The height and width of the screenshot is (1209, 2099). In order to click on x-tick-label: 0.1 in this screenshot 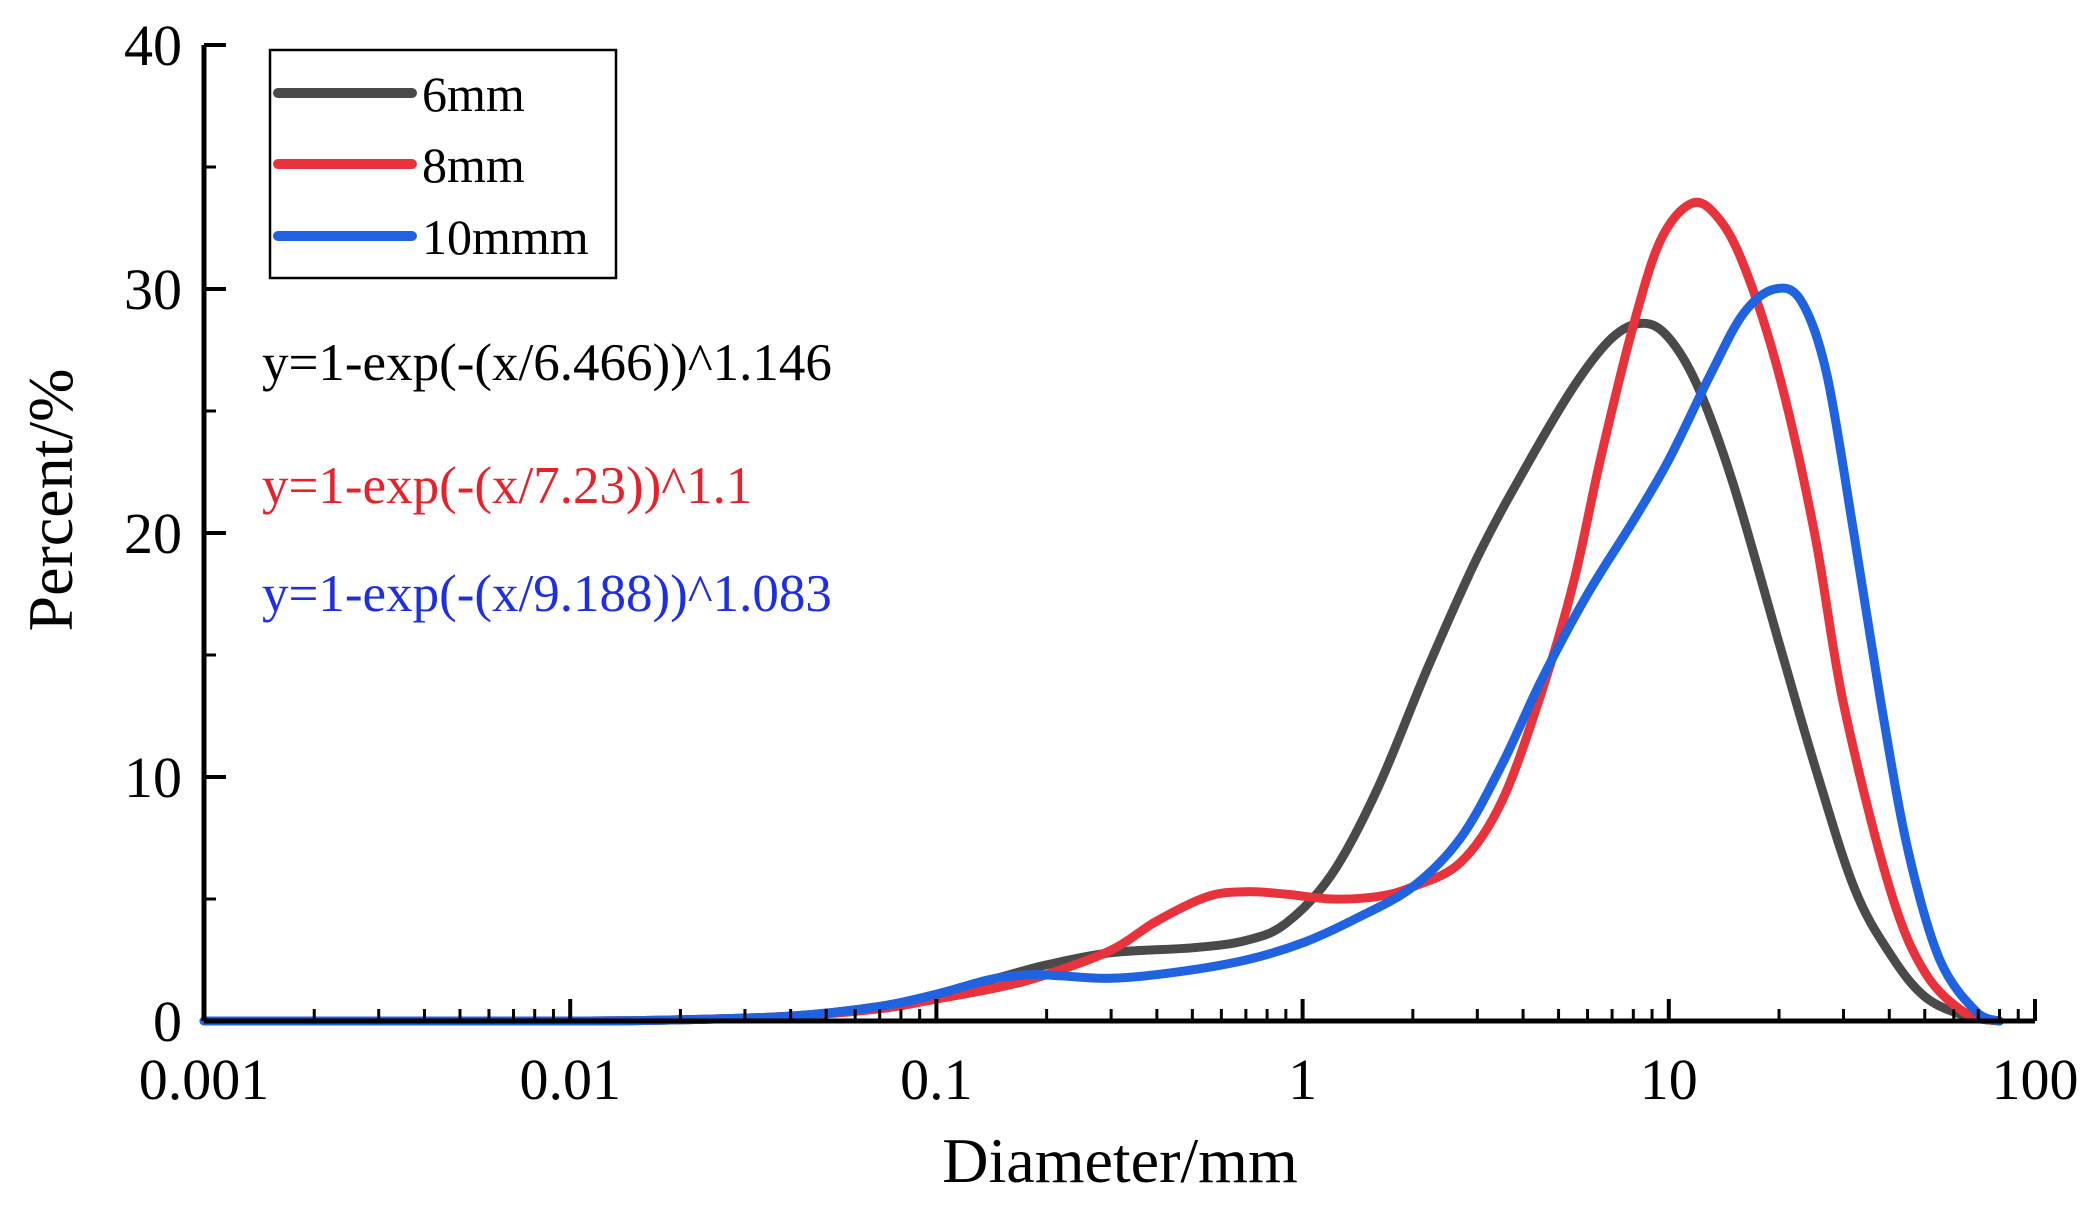, I will do `click(936, 1079)`.